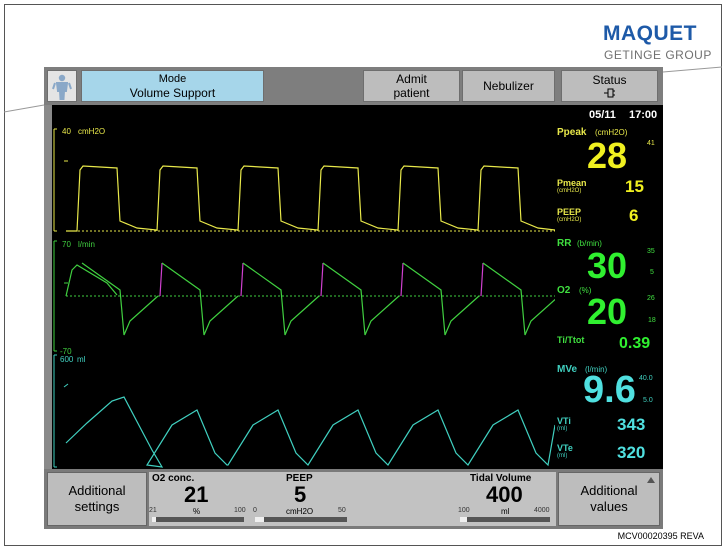 The image size is (728, 550). What do you see at coordinates (611, 132) in the screenshot?
I see `ppeak-unit: (cmH2O)` at bounding box center [611, 132].